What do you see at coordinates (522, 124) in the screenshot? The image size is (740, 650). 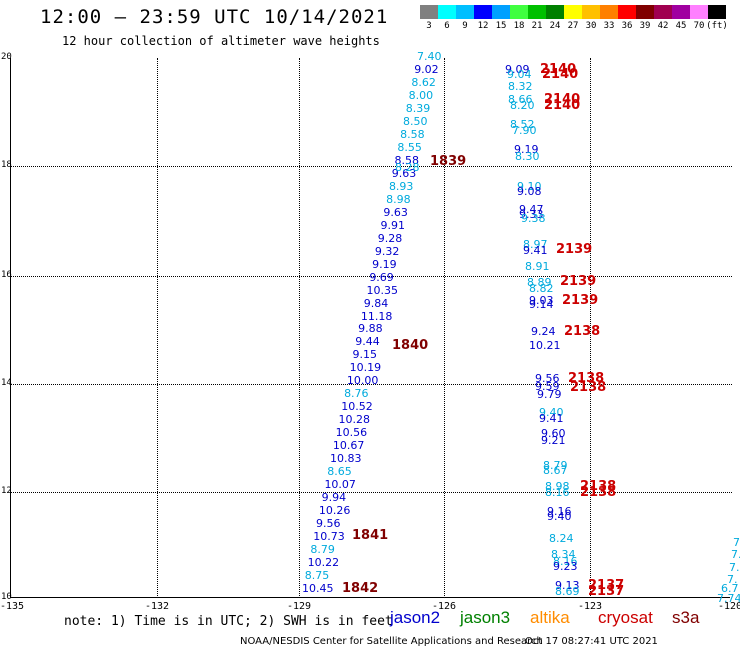 I see `wave-height-value: 8.52` at bounding box center [522, 124].